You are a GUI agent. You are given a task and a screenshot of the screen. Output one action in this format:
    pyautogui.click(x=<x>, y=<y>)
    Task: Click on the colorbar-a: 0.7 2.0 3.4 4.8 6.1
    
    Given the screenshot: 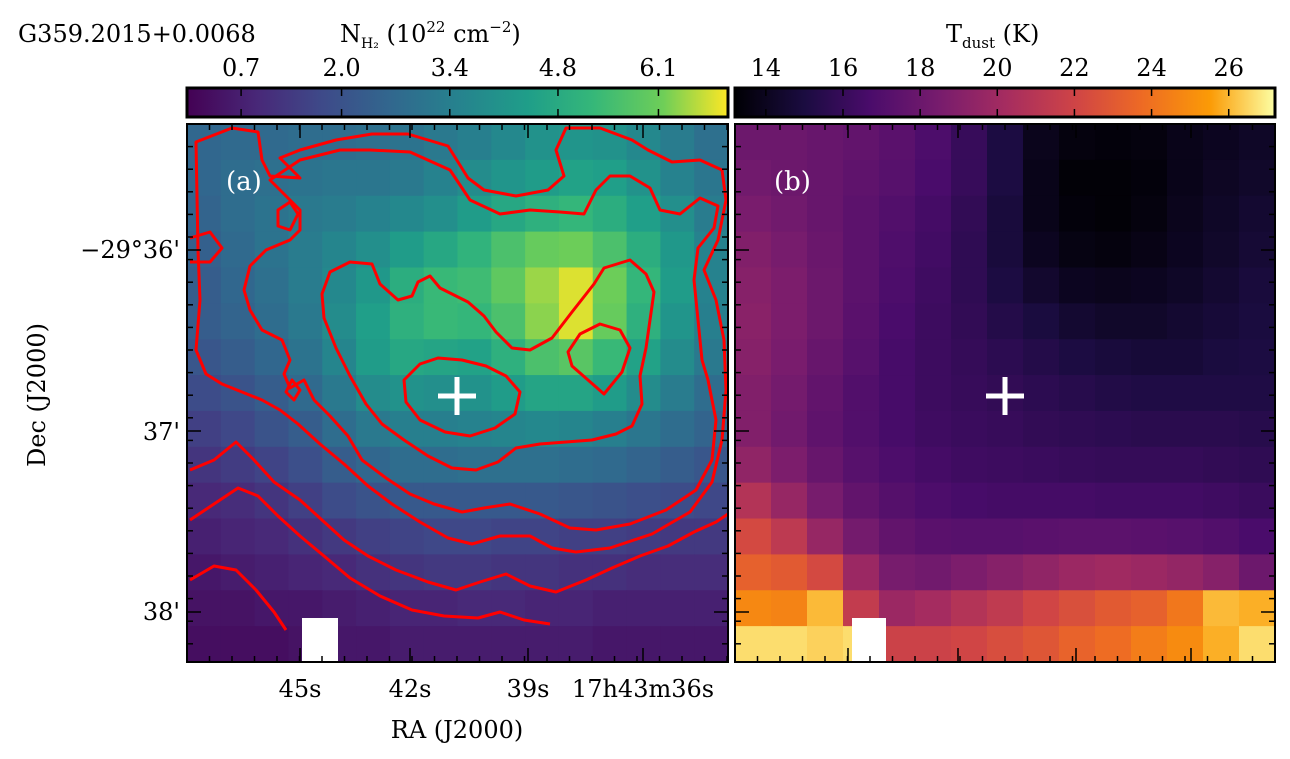 What is the action you would take?
    pyautogui.click(x=457, y=86)
    